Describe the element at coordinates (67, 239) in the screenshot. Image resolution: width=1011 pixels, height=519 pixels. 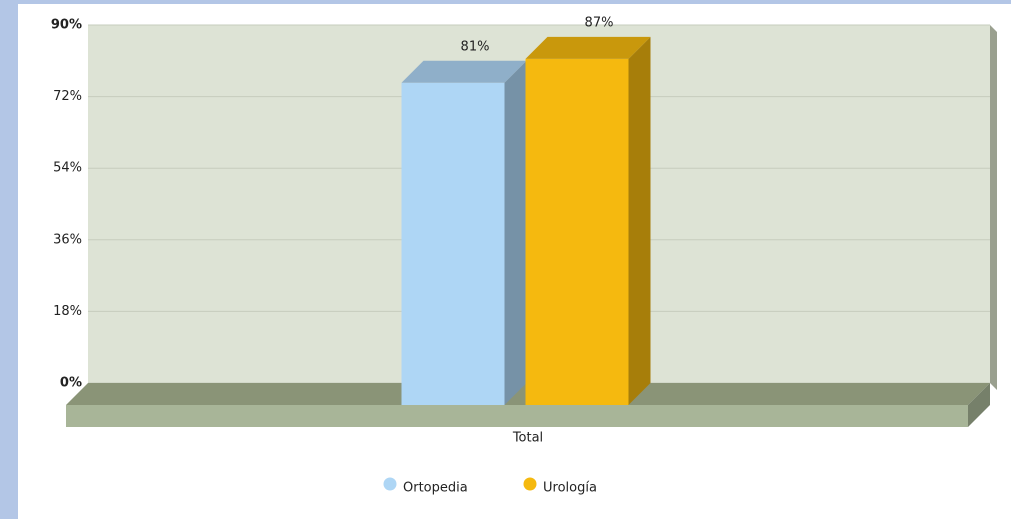
I see `y-tick-label: 36%` at that location.